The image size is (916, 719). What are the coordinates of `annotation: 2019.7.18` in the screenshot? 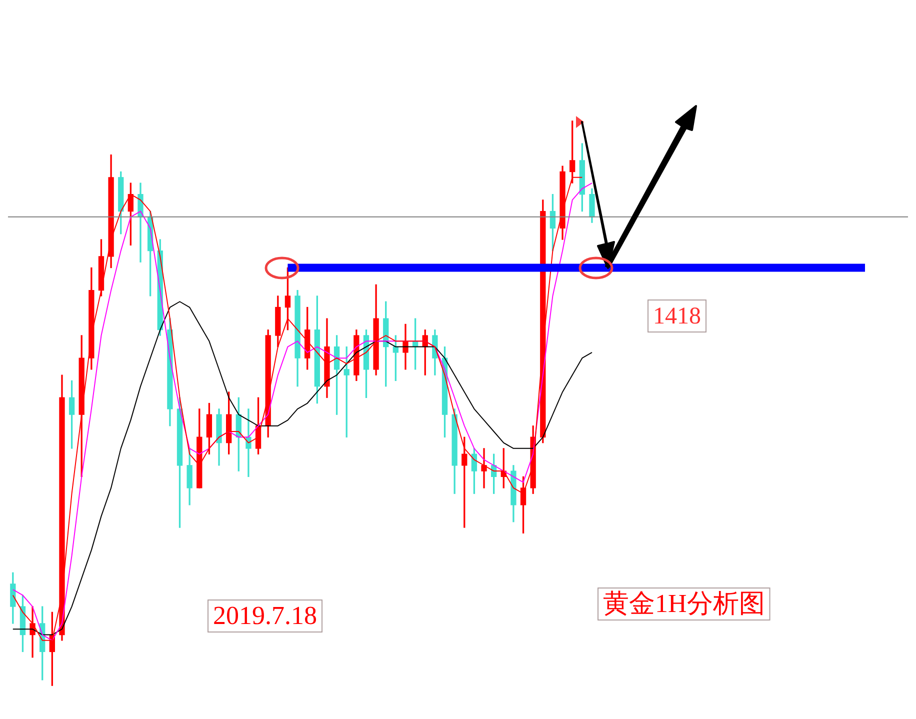 It's located at (265, 615).